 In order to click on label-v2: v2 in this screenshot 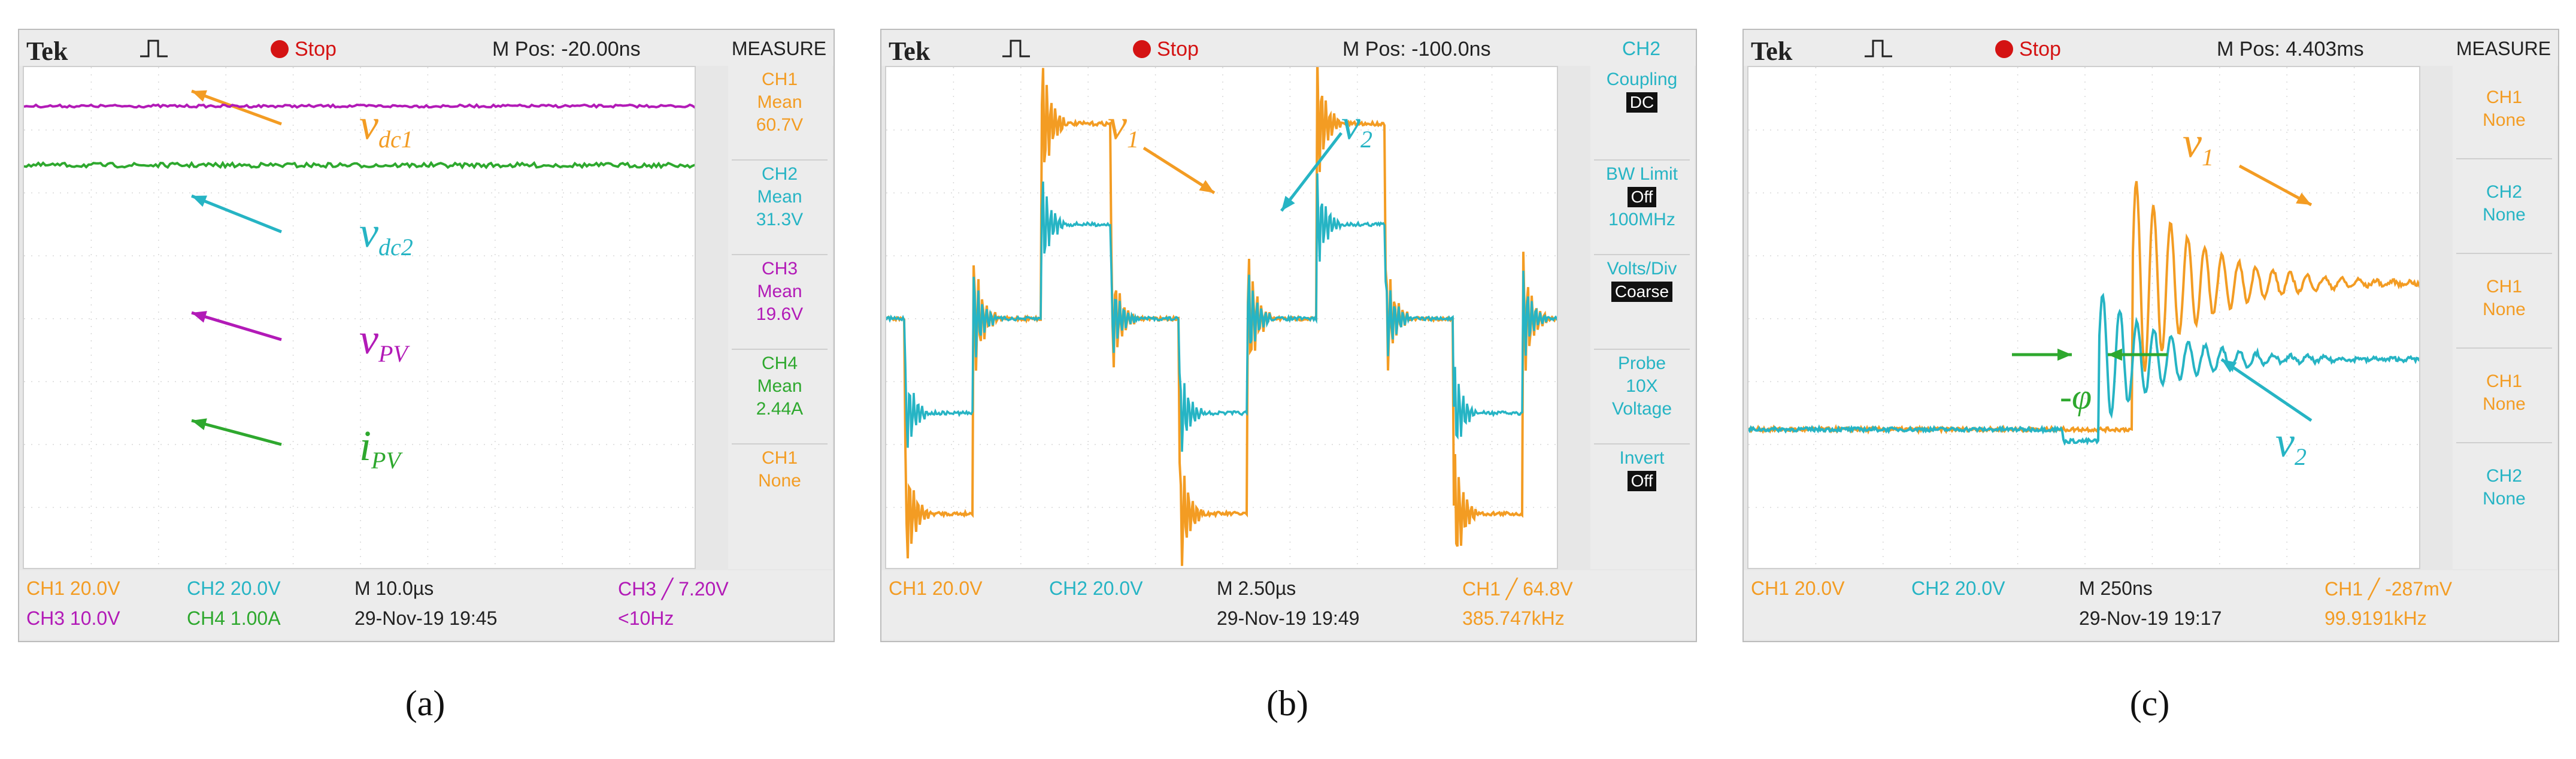, I will do `click(2291, 444)`.